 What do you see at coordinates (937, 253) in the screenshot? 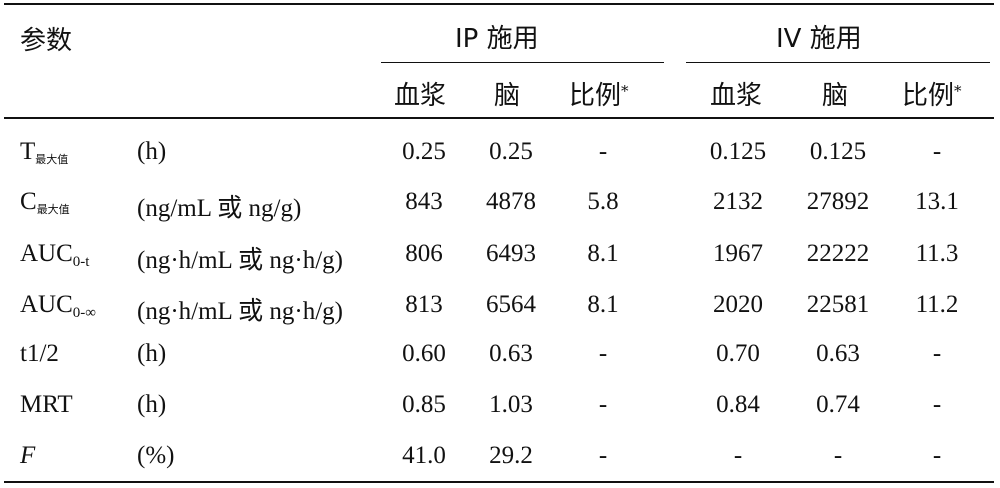
I see `iv-ratio-cell: 11.3` at bounding box center [937, 253].